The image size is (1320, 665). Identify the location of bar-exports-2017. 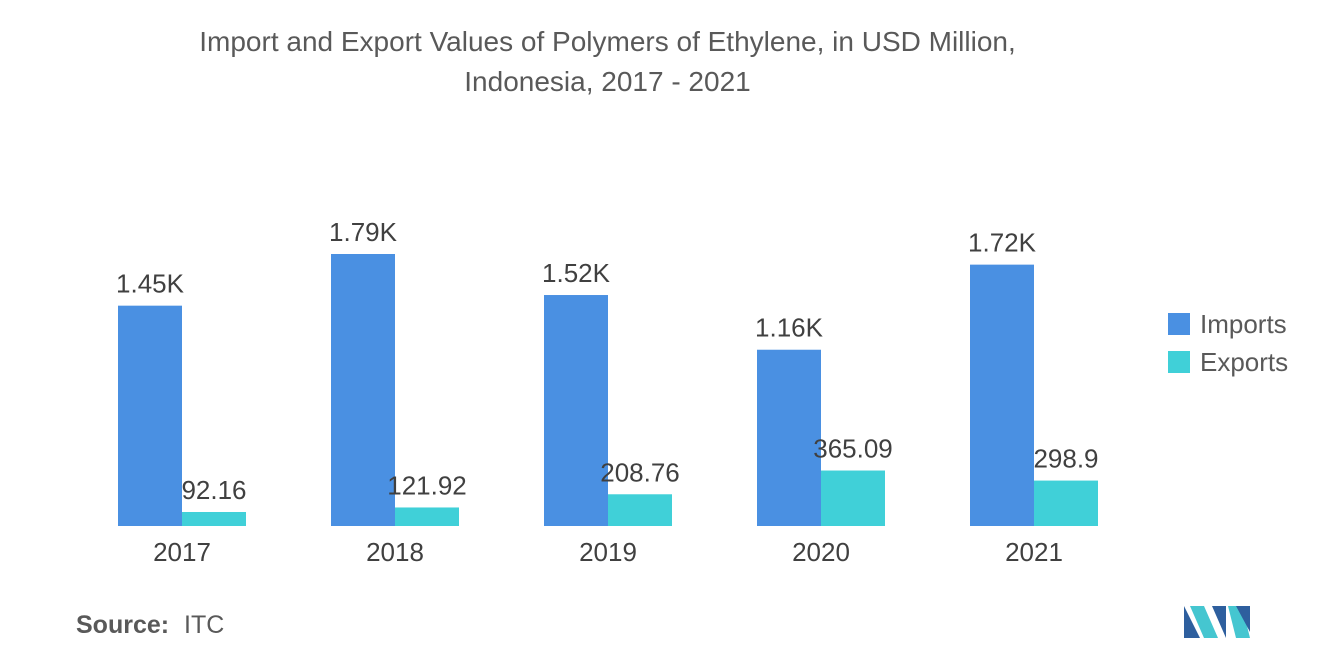
(214, 518).